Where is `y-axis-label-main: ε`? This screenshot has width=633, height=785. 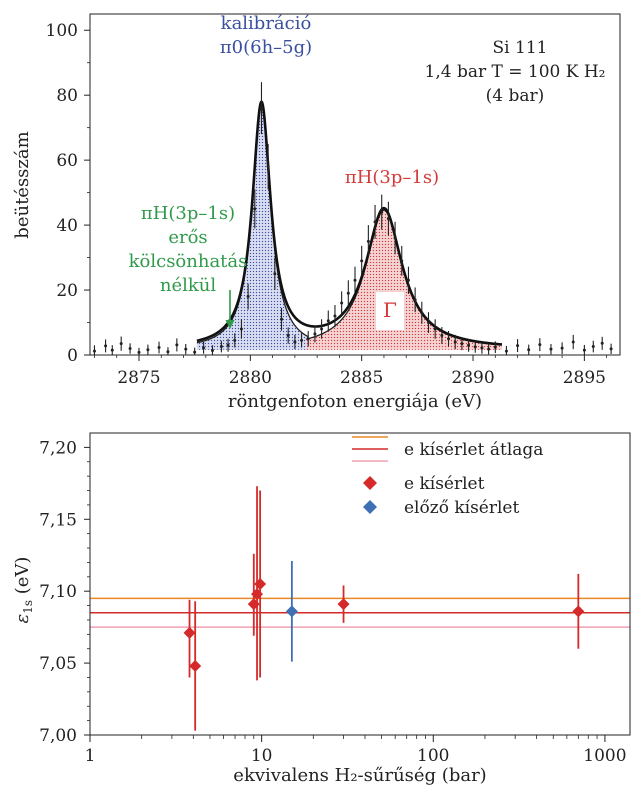 y-axis-label-main: ε is located at coordinates (22, 619).